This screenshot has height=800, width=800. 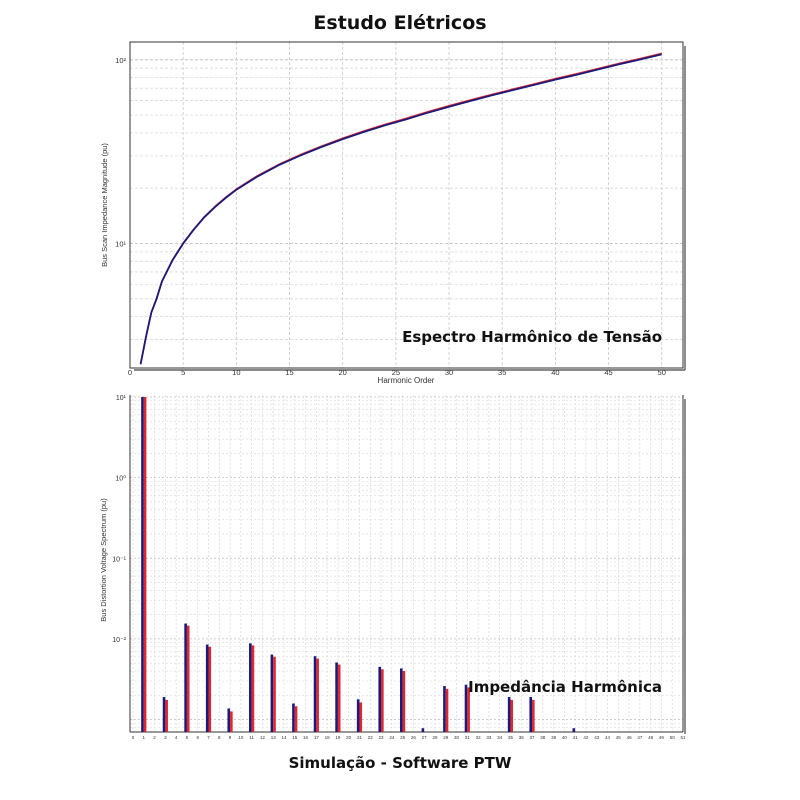 I want to click on chart2-bar-h11-s1, so click(x=253, y=688).